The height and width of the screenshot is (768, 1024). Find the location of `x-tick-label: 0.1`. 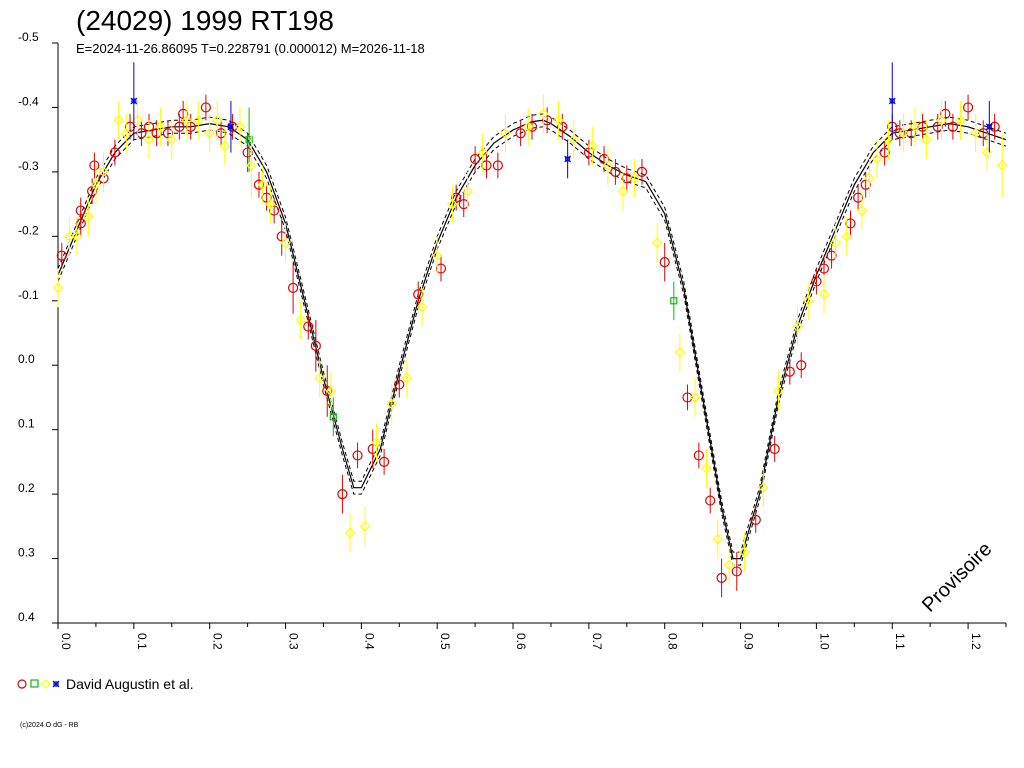

x-tick-label: 0.1 is located at coordinates (142, 641).